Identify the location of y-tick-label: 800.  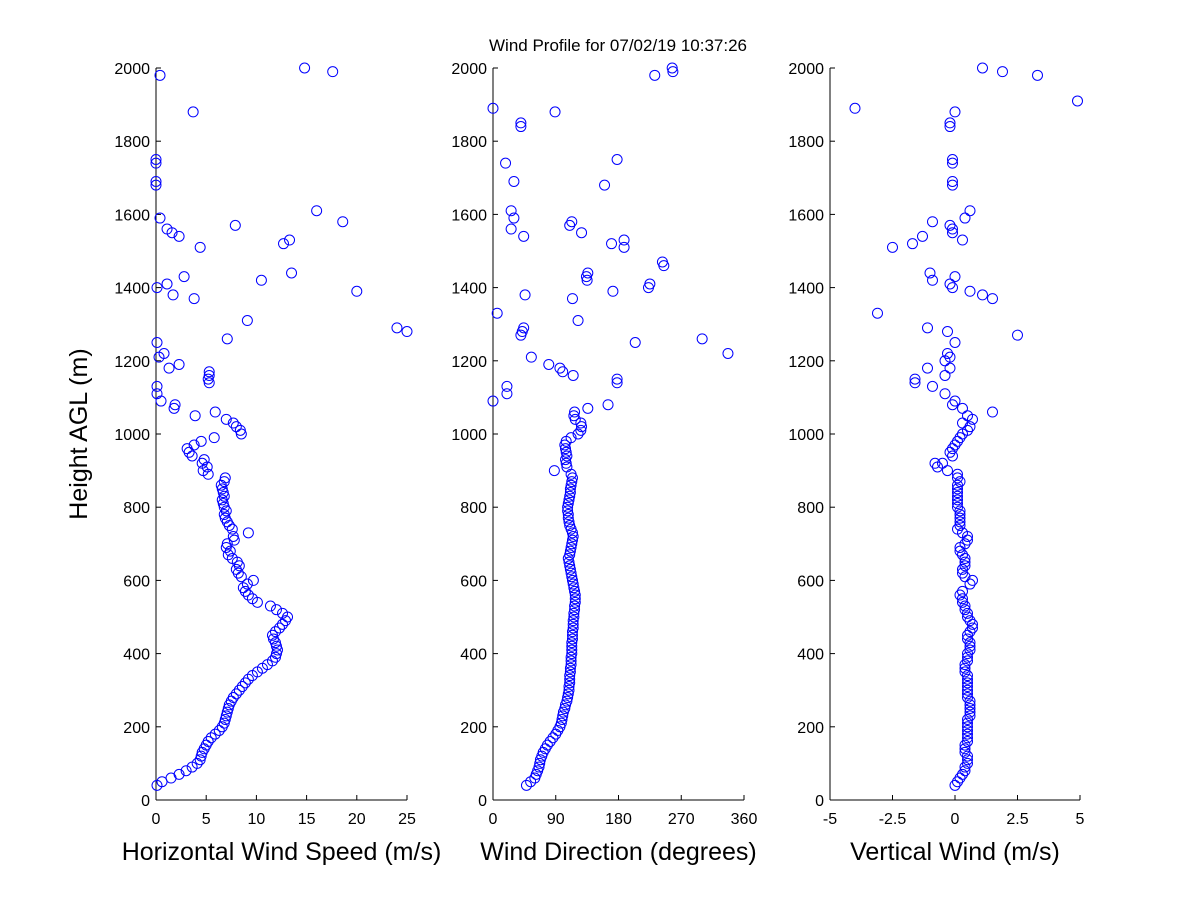
(136, 508).